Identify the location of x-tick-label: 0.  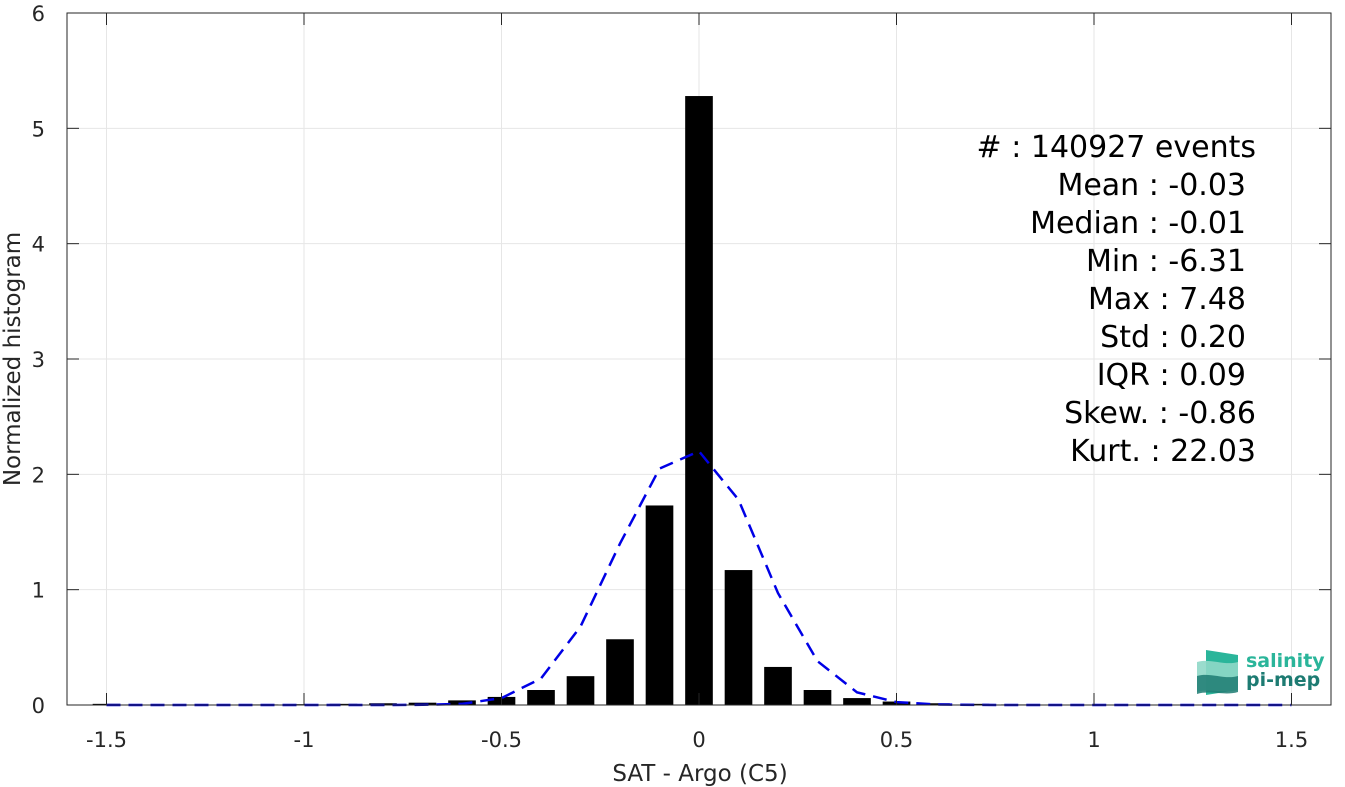
(698, 740).